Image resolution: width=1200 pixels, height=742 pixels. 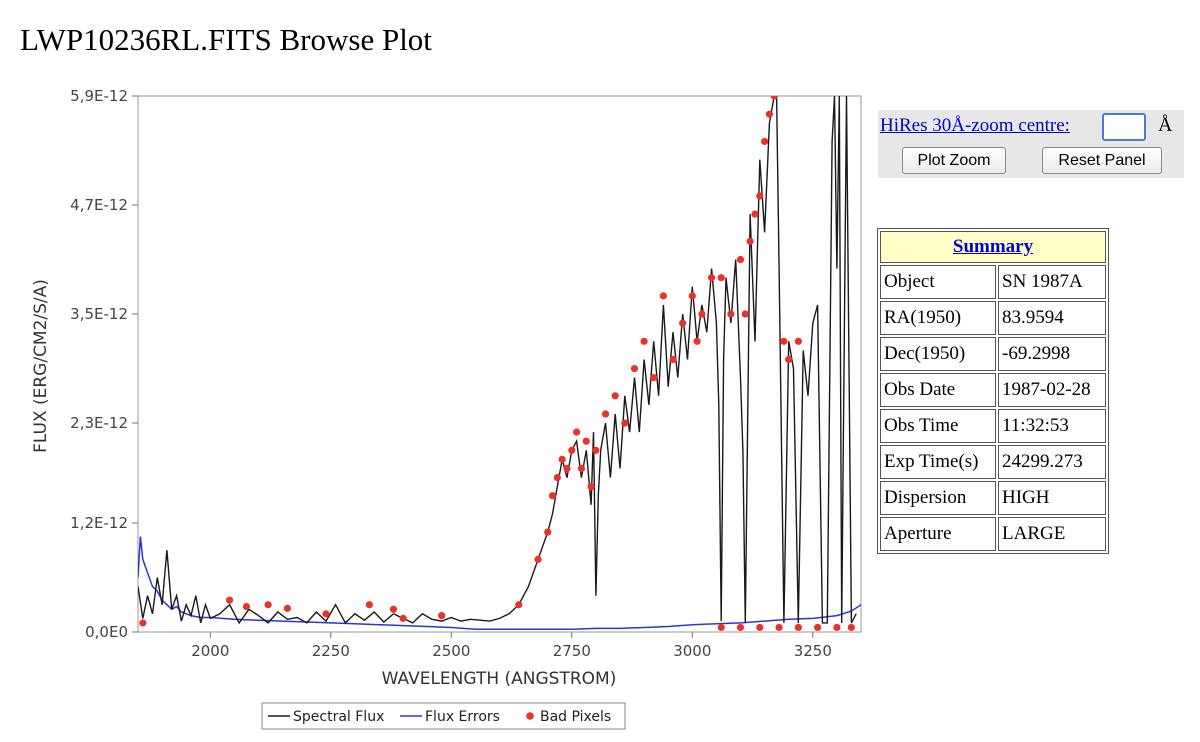 What do you see at coordinates (938, 426) in the screenshot?
I see `summary-key: Obs Time` at bounding box center [938, 426].